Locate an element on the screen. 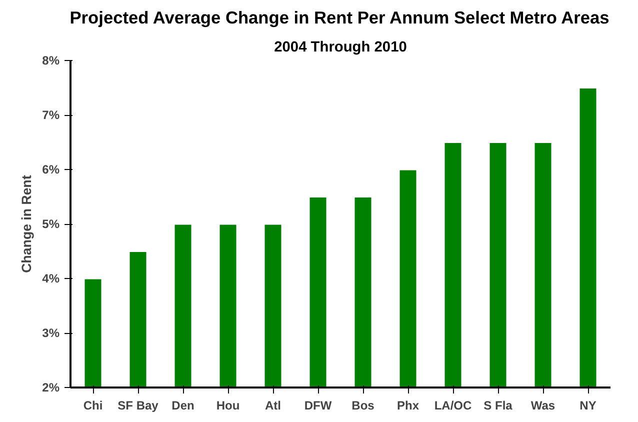 The image size is (638, 422). chart-subtitle: 2004 Through 2010 is located at coordinates (340, 48).